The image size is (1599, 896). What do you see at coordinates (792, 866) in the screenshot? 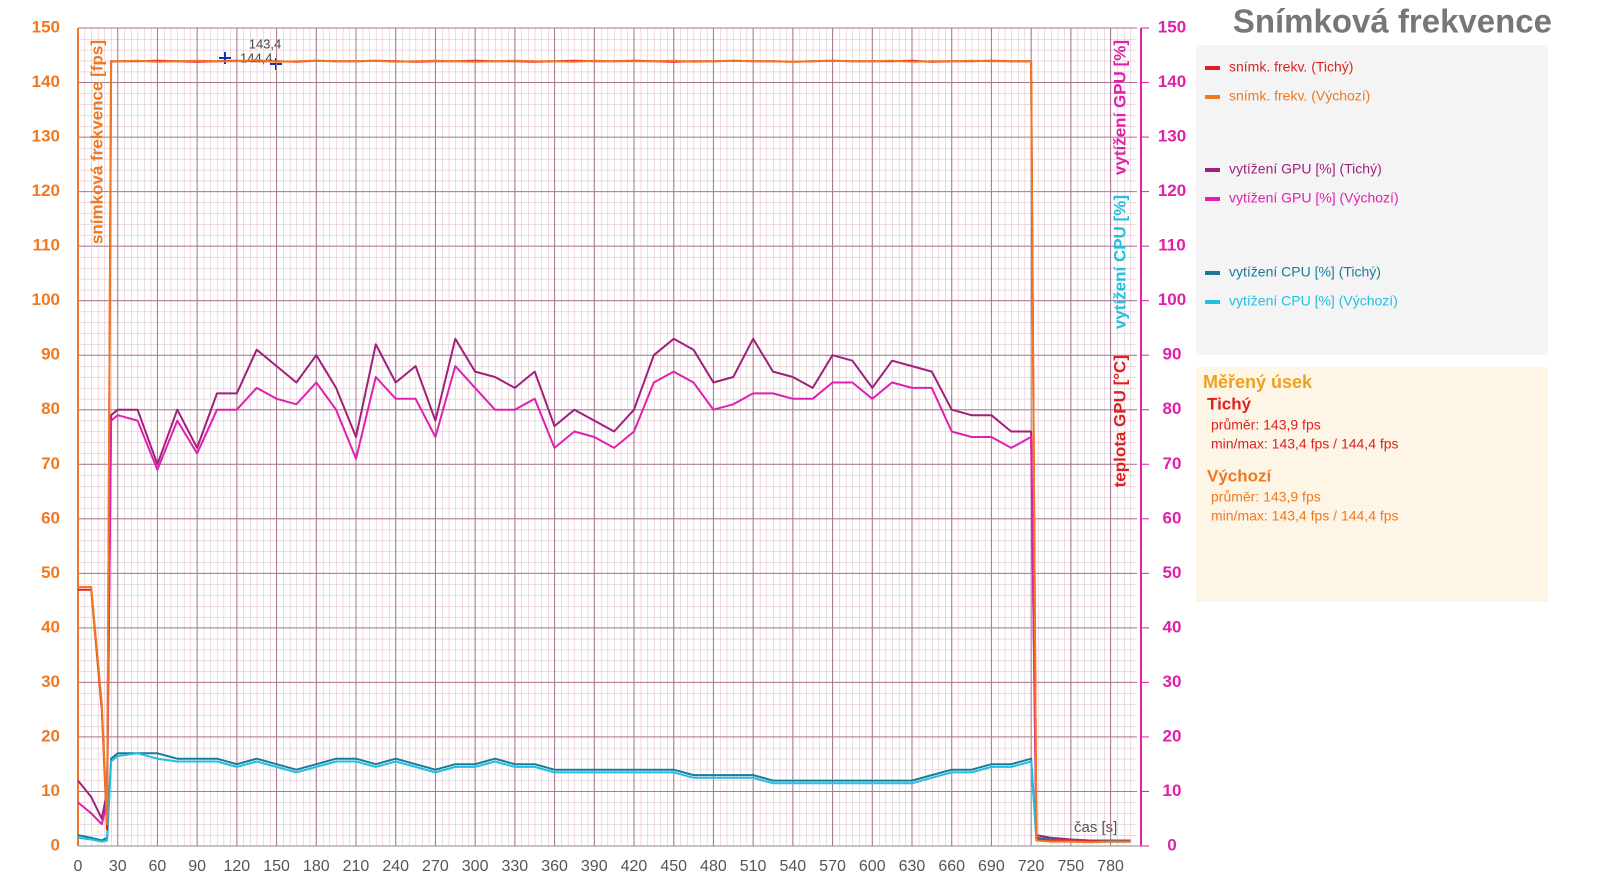
I see `x-tick-label: 540` at bounding box center [792, 866].